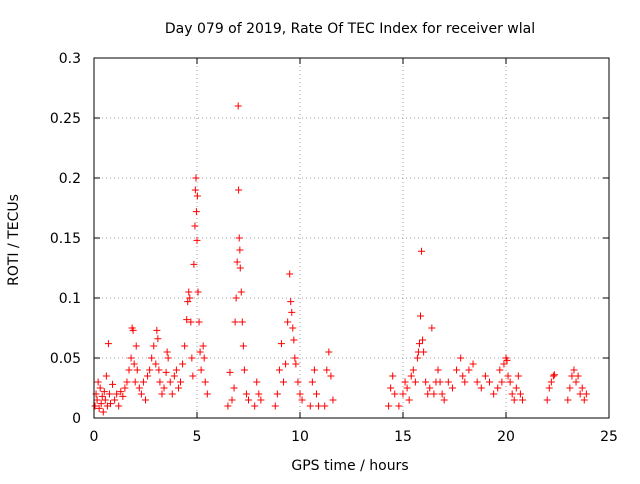  I want to click on y-tick-label: 0, so click(76, 419).